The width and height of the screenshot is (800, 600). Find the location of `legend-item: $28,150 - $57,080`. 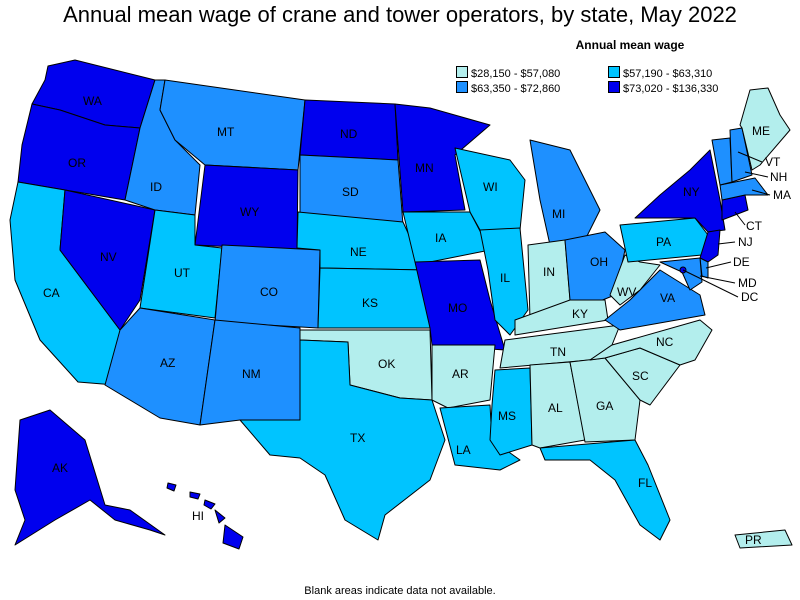

legend-item: $28,150 - $57,080 is located at coordinates (508, 73).